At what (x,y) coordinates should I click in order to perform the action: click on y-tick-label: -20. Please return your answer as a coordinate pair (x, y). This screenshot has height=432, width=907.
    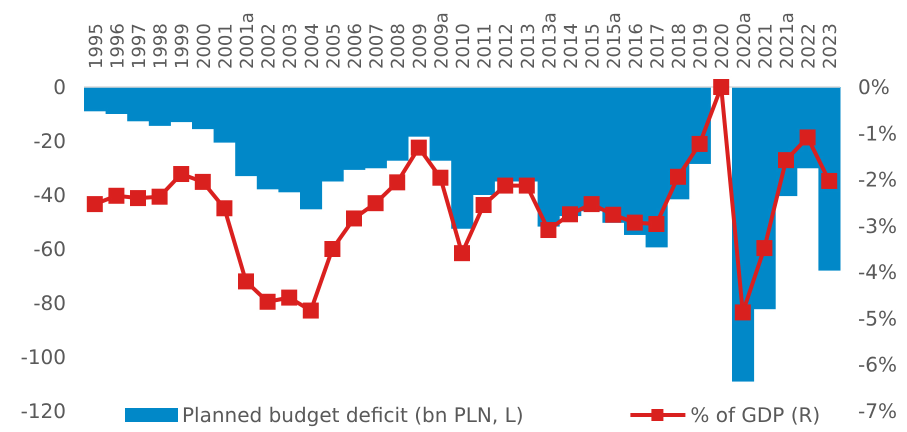
    Looking at the image, I should click on (49, 141).